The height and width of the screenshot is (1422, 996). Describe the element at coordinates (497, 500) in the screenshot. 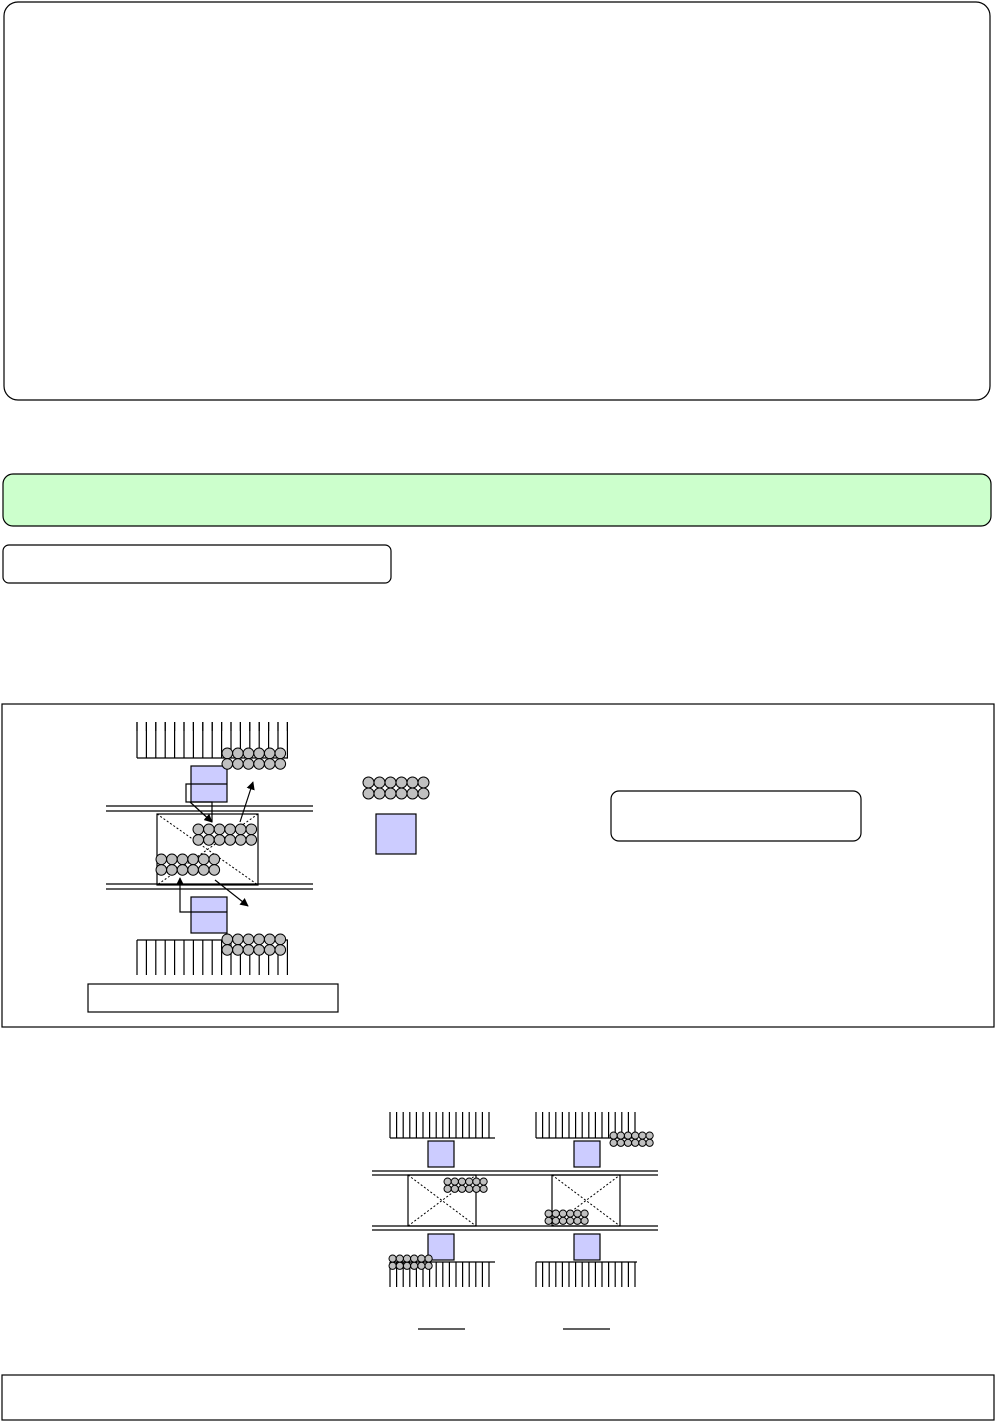

I see `section-banner` at that location.